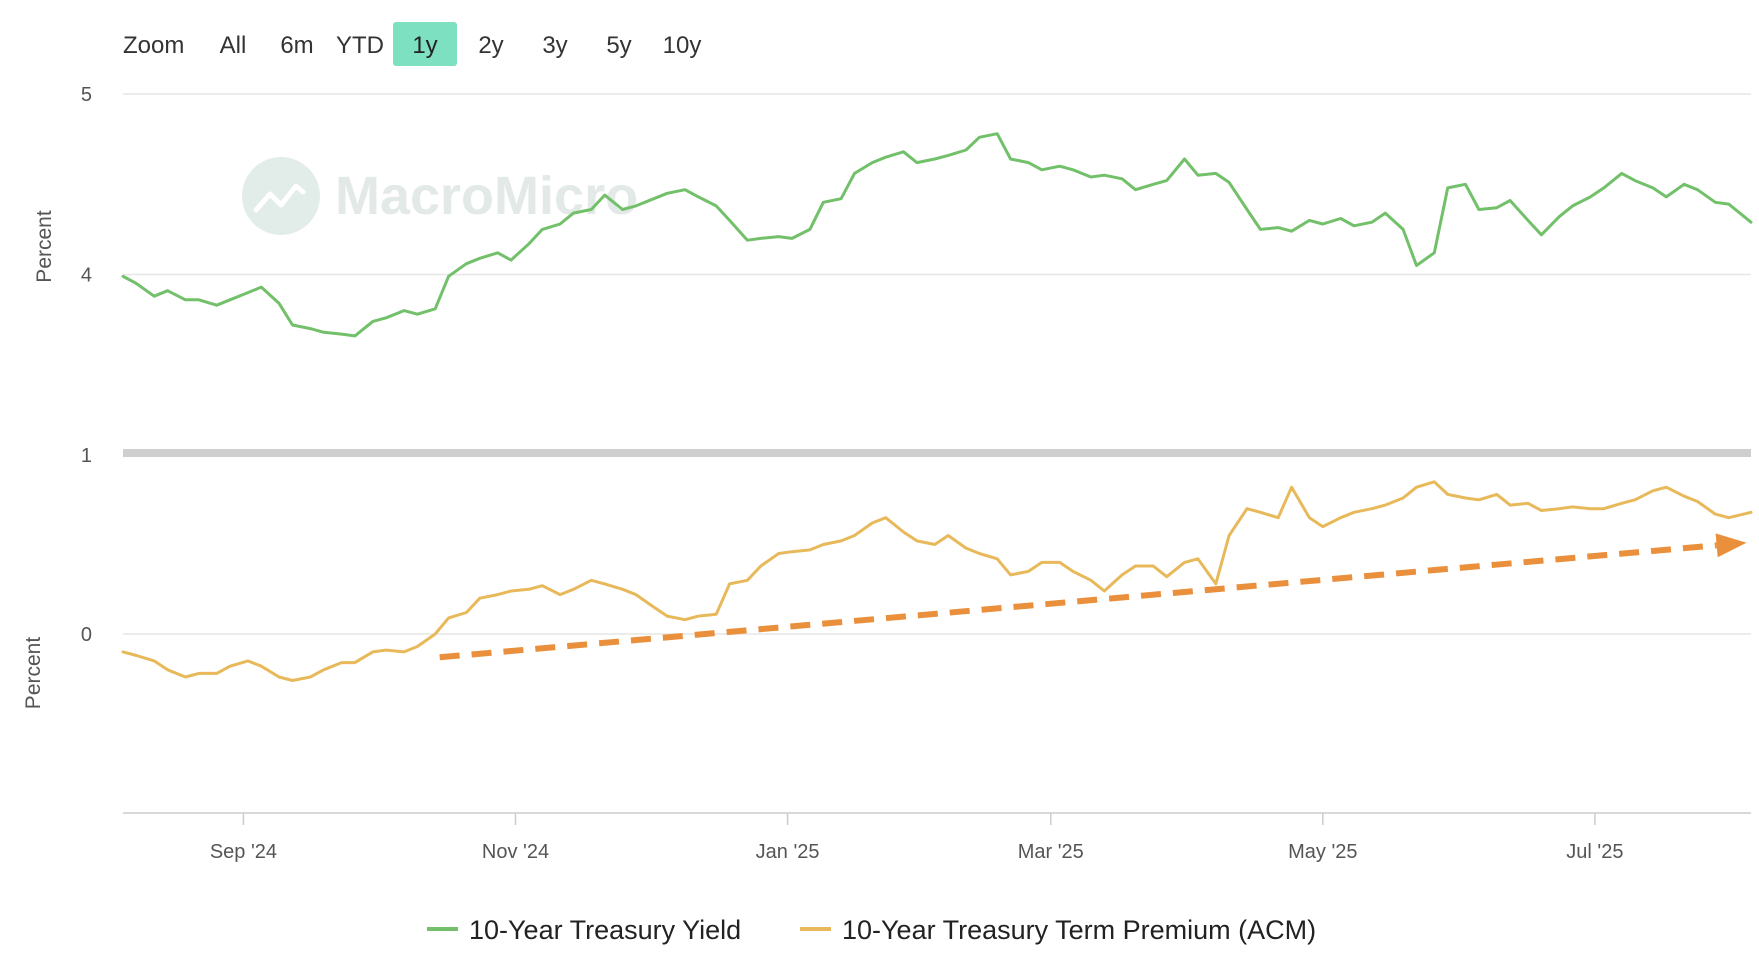 The width and height of the screenshot is (1759, 959). What do you see at coordinates (1731, 545) in the screenshot?
I see `trend-arrow-head` at bounding box center [1731, 545].